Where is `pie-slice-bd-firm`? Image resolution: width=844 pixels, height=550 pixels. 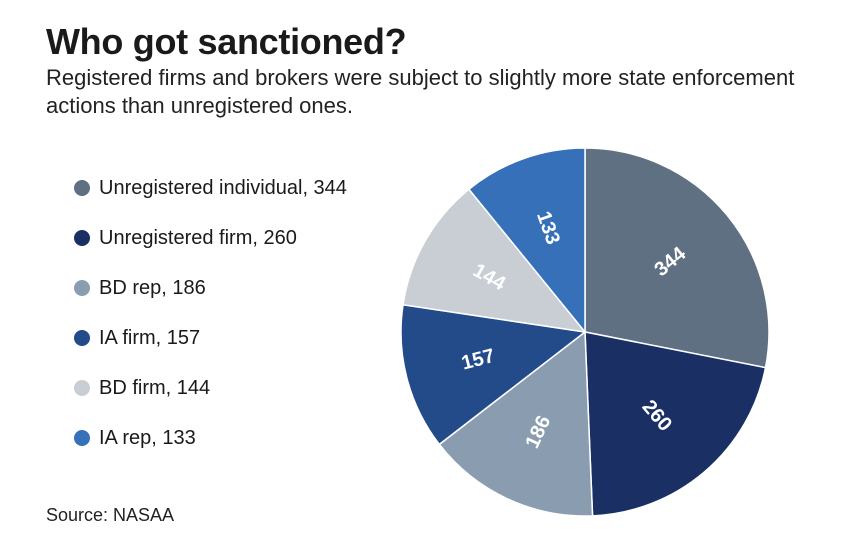 pie-slice-bd-firm is located at coordinates (494, 261).